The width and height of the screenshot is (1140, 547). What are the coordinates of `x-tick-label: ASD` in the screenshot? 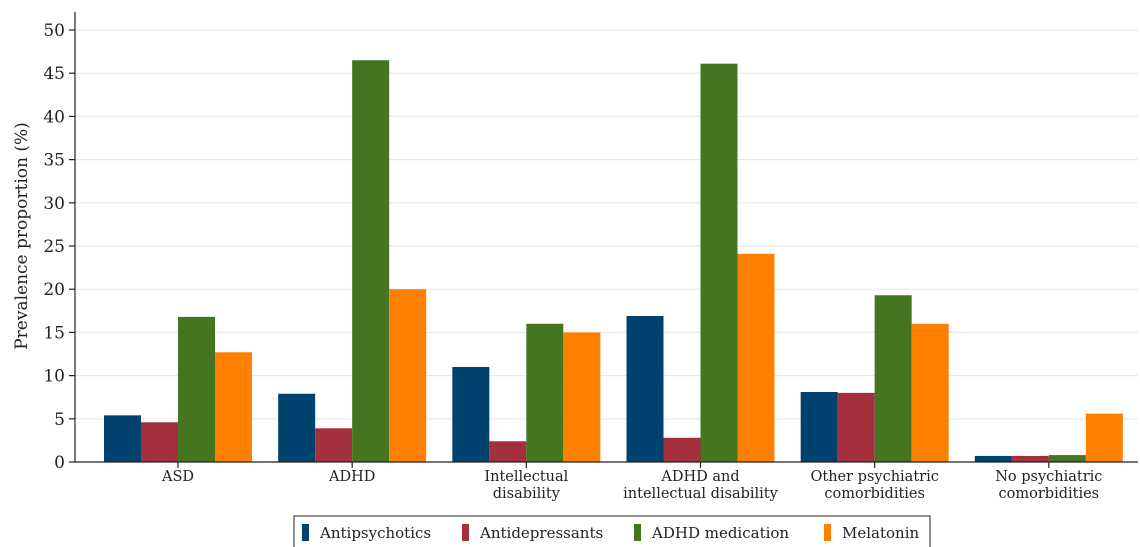 It's located at (177, 477).